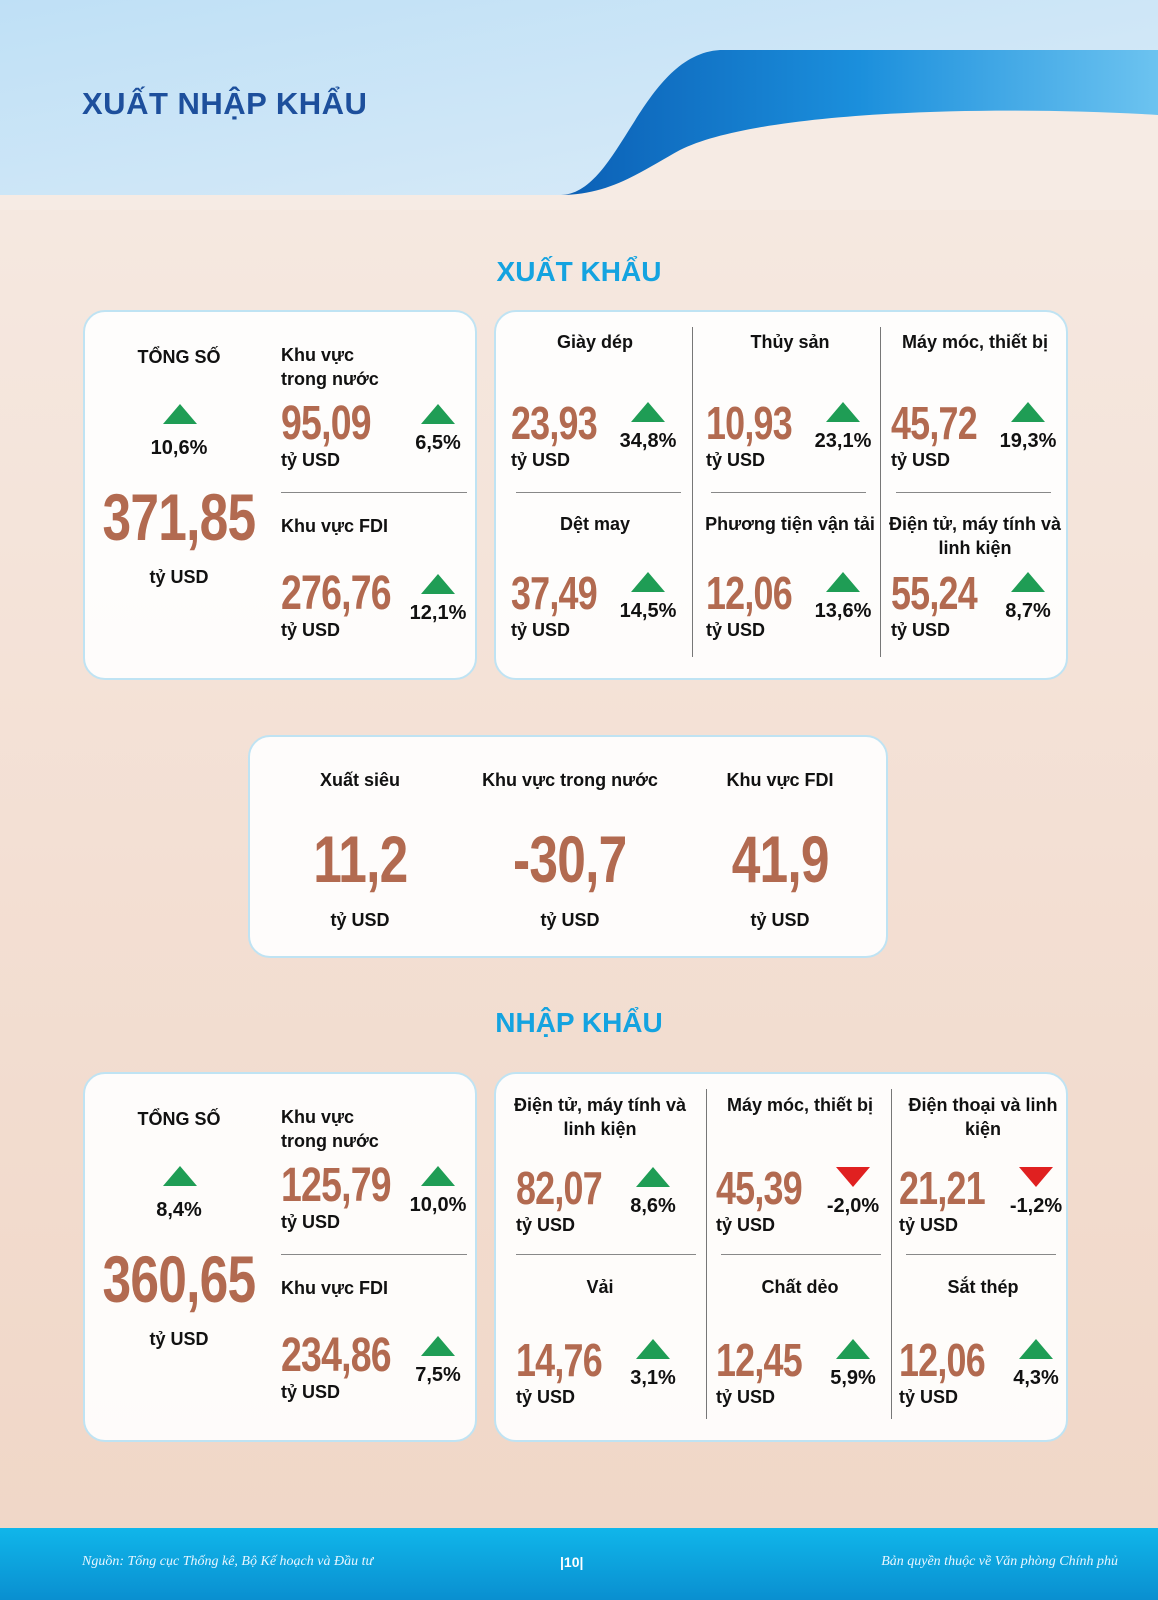 This screenshot has width=1158, height=1600. I want to click on item-change: 19,3%, so click(1028, 441).